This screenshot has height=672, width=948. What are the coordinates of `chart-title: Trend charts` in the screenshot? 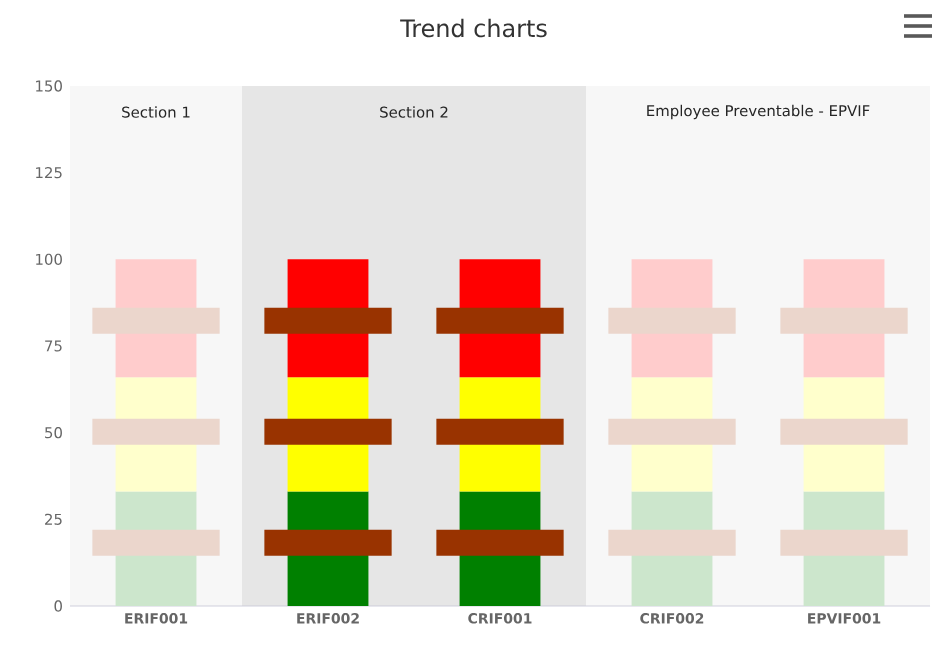 It's located at (473, 28).